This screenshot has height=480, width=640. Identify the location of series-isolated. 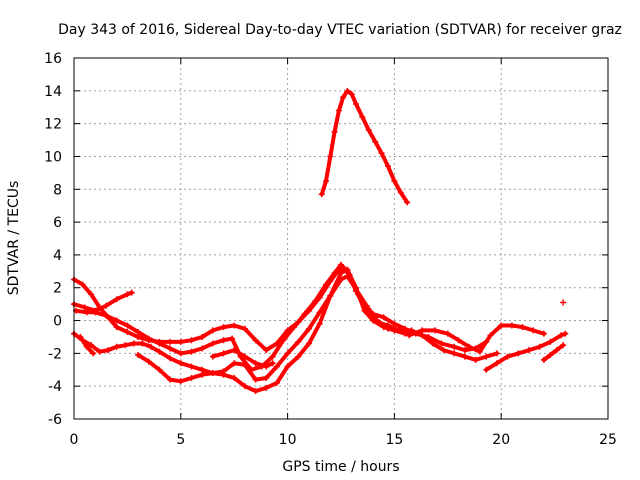
(563, 302).